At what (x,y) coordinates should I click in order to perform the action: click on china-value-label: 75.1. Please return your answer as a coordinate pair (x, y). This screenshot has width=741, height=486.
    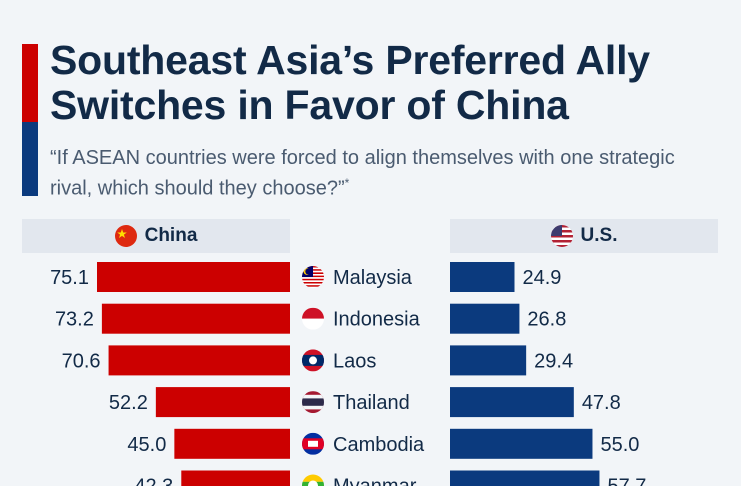
    Looking at the image, I should click on (69, 278).